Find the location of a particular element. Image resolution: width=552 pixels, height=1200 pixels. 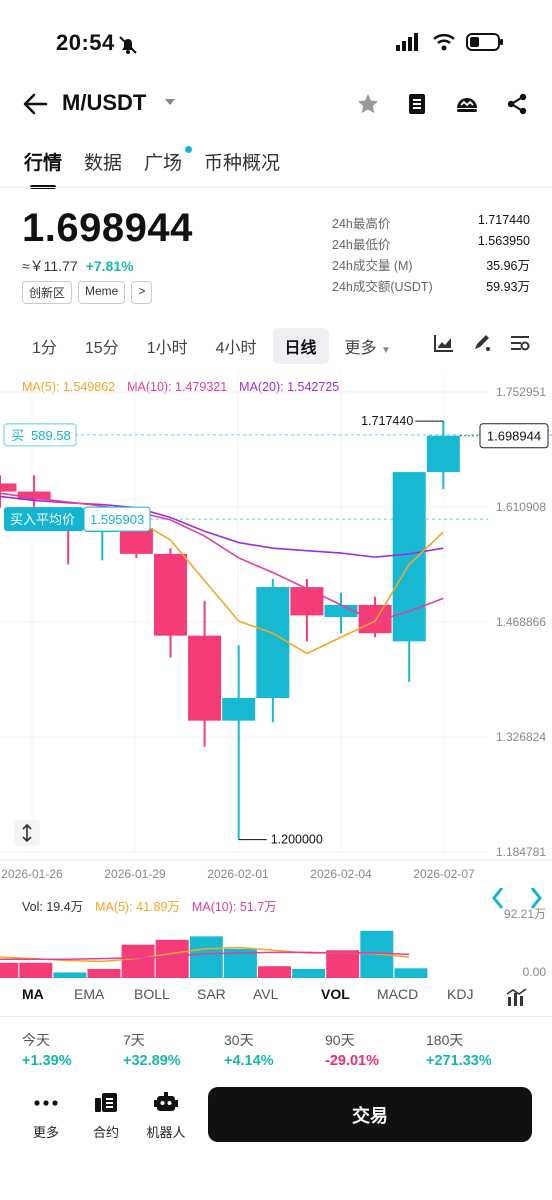

fullscreen-bracket-icon is located at coordinates (517, 898).